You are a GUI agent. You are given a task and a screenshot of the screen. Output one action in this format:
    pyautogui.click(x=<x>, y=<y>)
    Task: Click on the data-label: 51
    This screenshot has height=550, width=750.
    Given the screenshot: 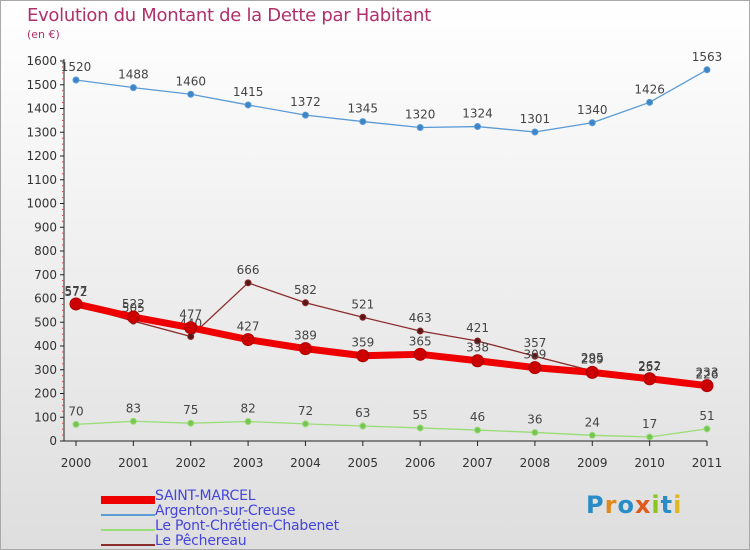 What is the action you would take?
    pyautogui.click(x=706, y=416)
    